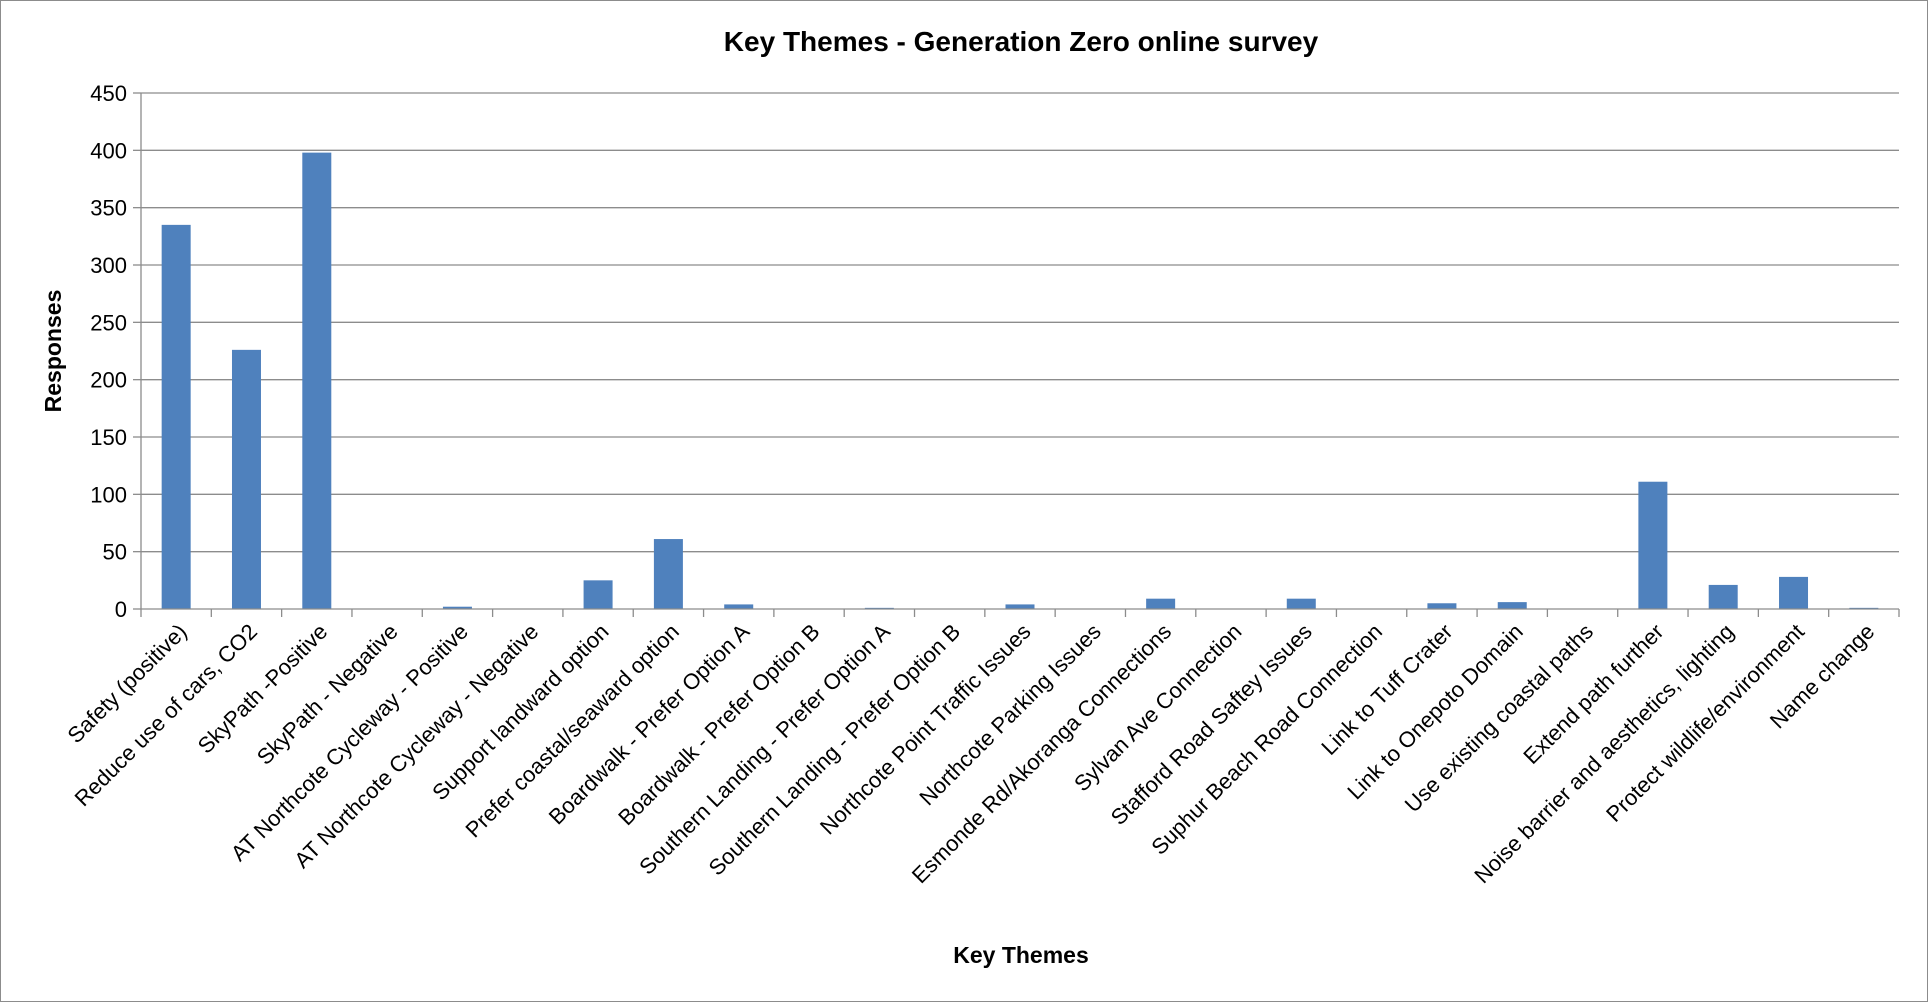  Describe the element at coordinates (121, 609) in the screenshot. I see `y-tick-label: 0` at that location.